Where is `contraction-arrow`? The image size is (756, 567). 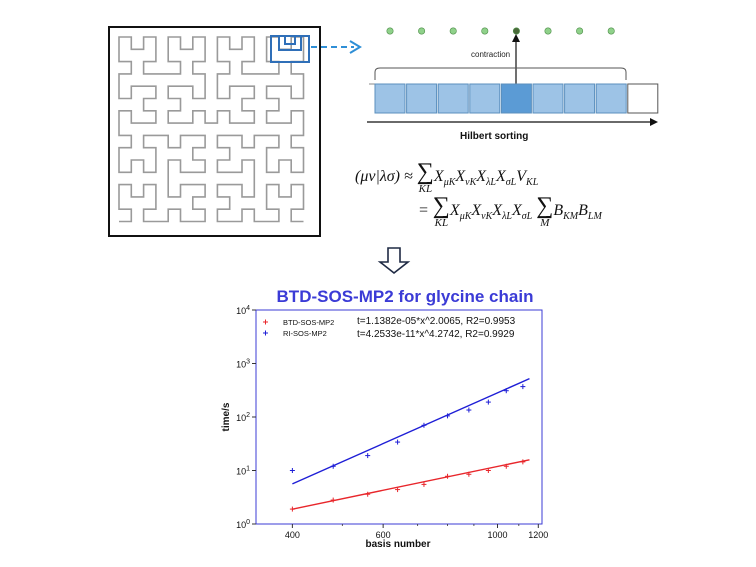 contraction-arrow is located at coordinates (516, 60).